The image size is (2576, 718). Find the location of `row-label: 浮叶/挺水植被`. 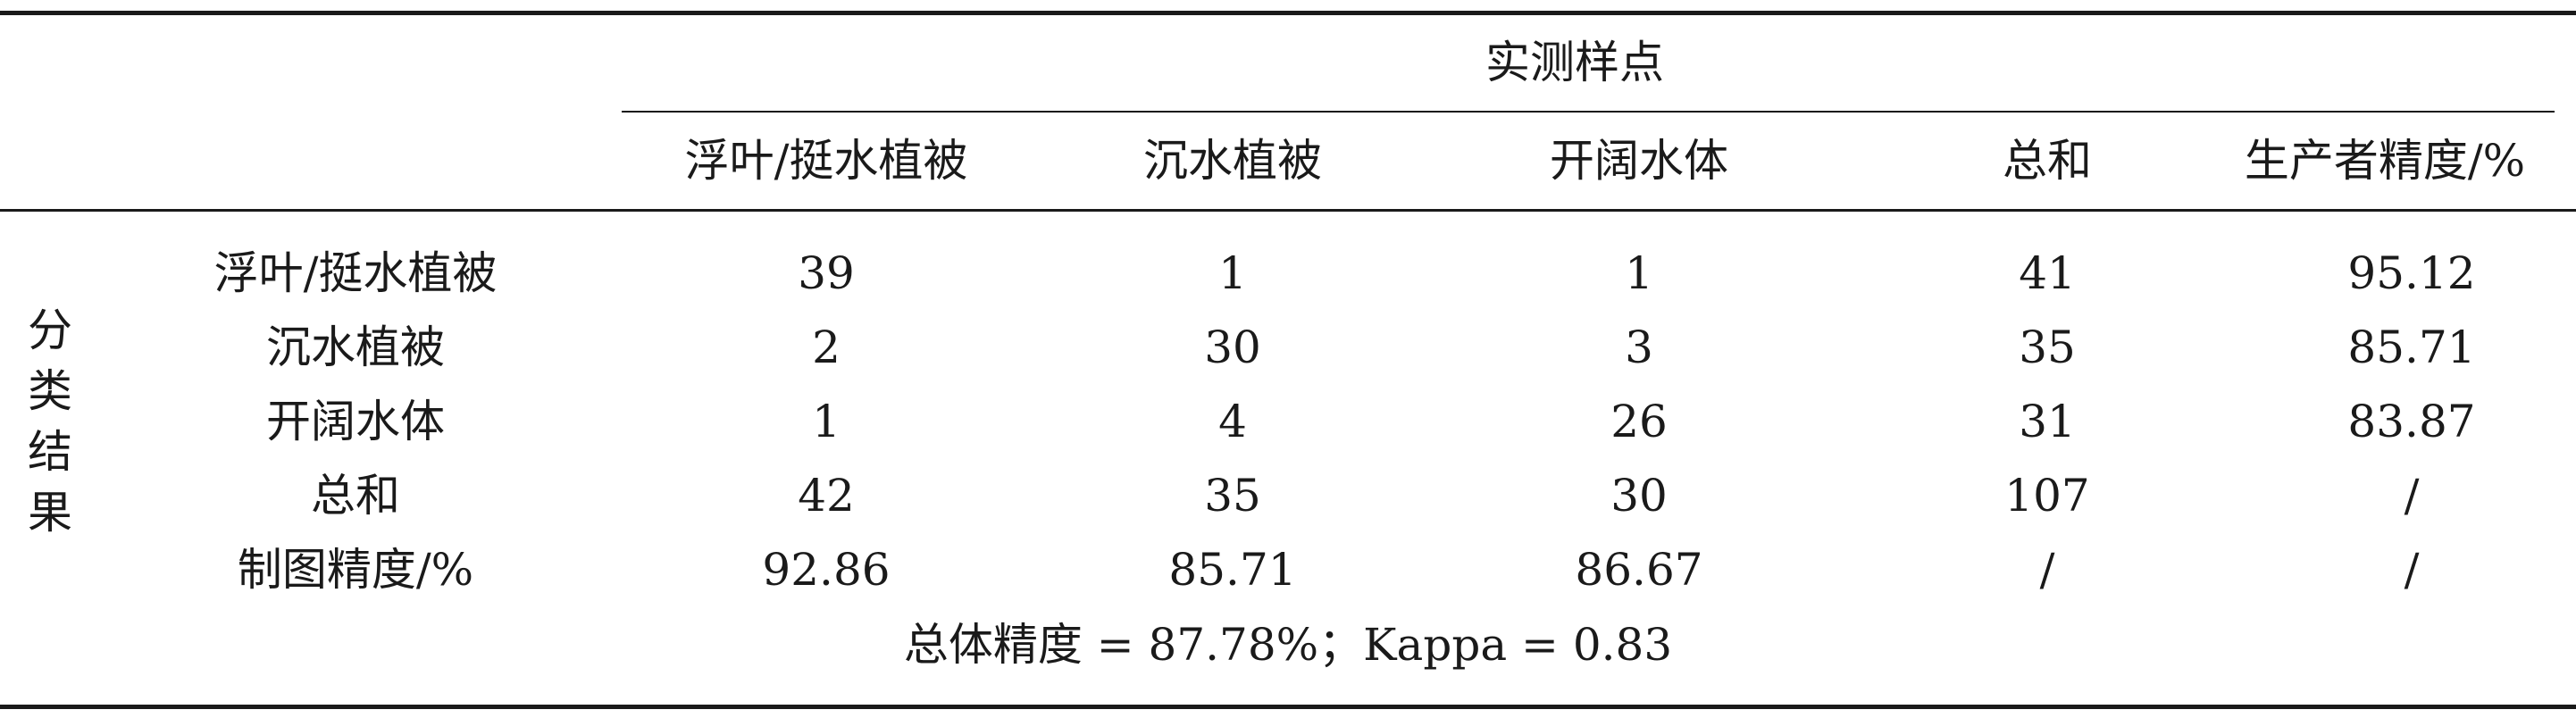

row-label: 浮叶/挺水植被 is located at coordinates (356, 273).